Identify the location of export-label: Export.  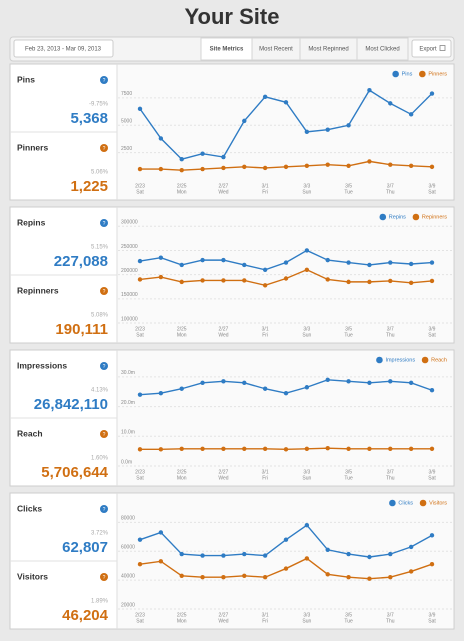
(428, 50).